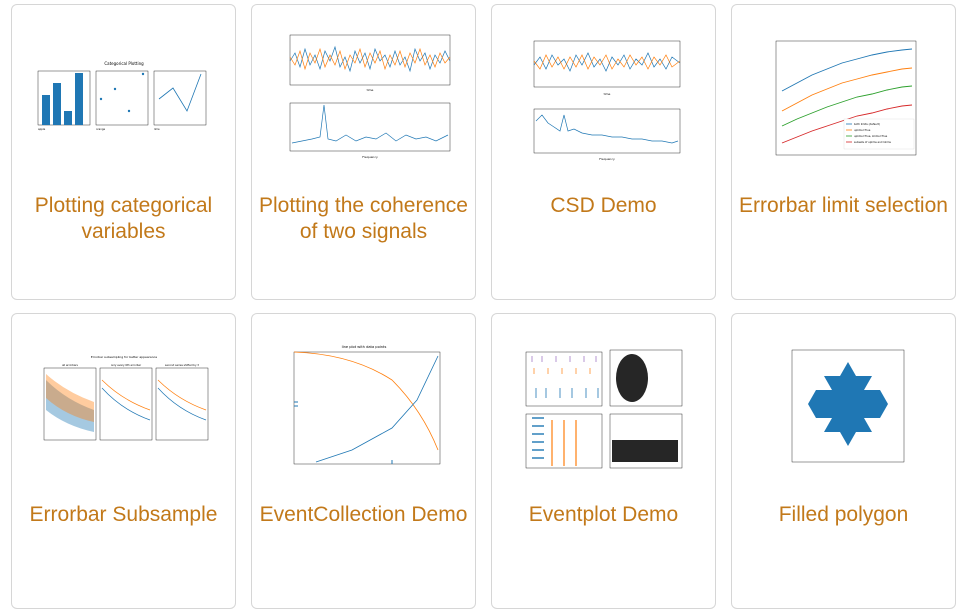 The height and width of the screenshot is (616, 967). I want to click on card-title: Errorbar limit selection, so click(843, 205).